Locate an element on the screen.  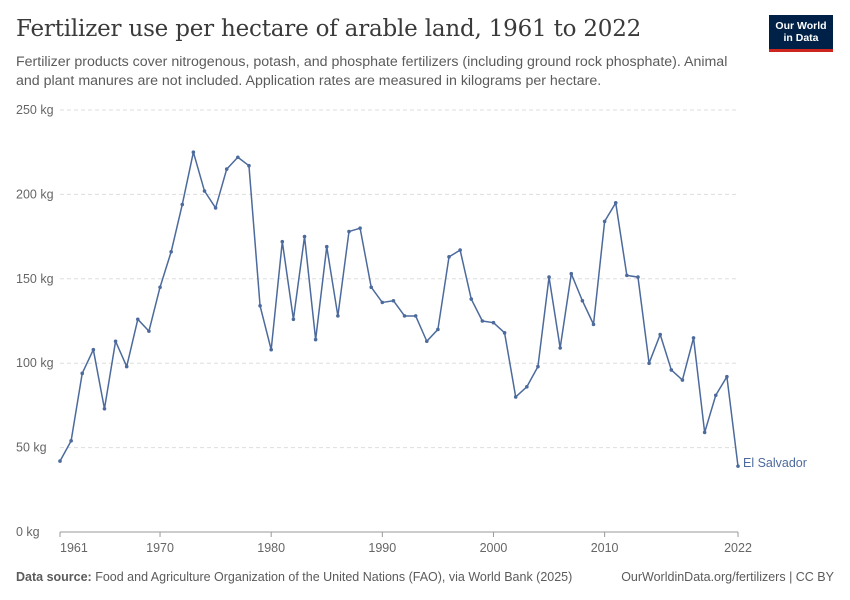
series-label: El Salvador is located at coordinates (775, 463).